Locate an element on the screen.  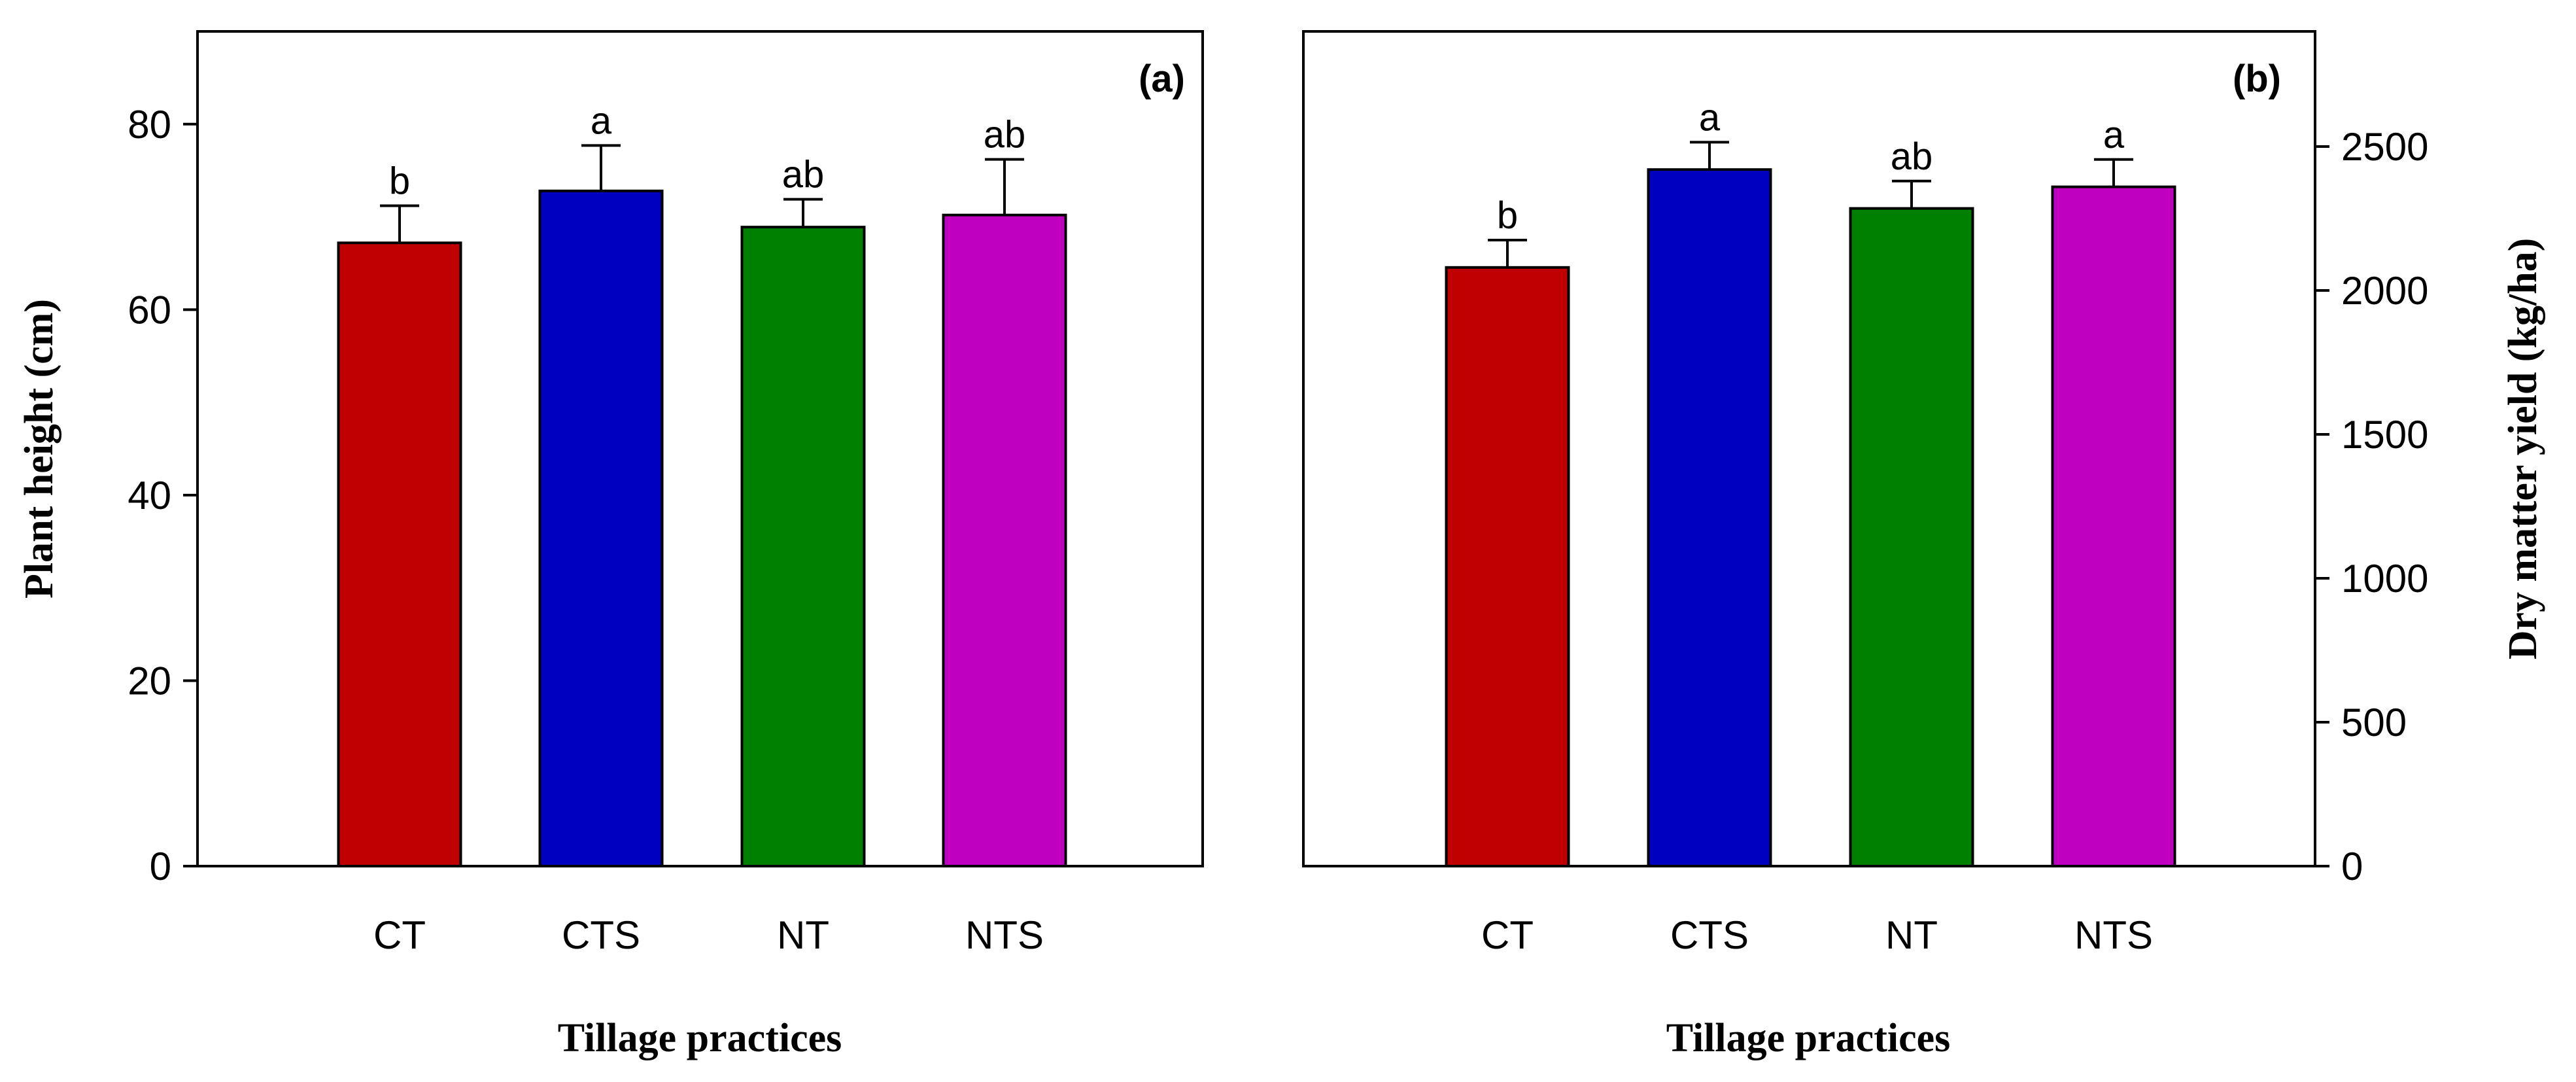
bar-a-nt is located at coordinates (803, 546).